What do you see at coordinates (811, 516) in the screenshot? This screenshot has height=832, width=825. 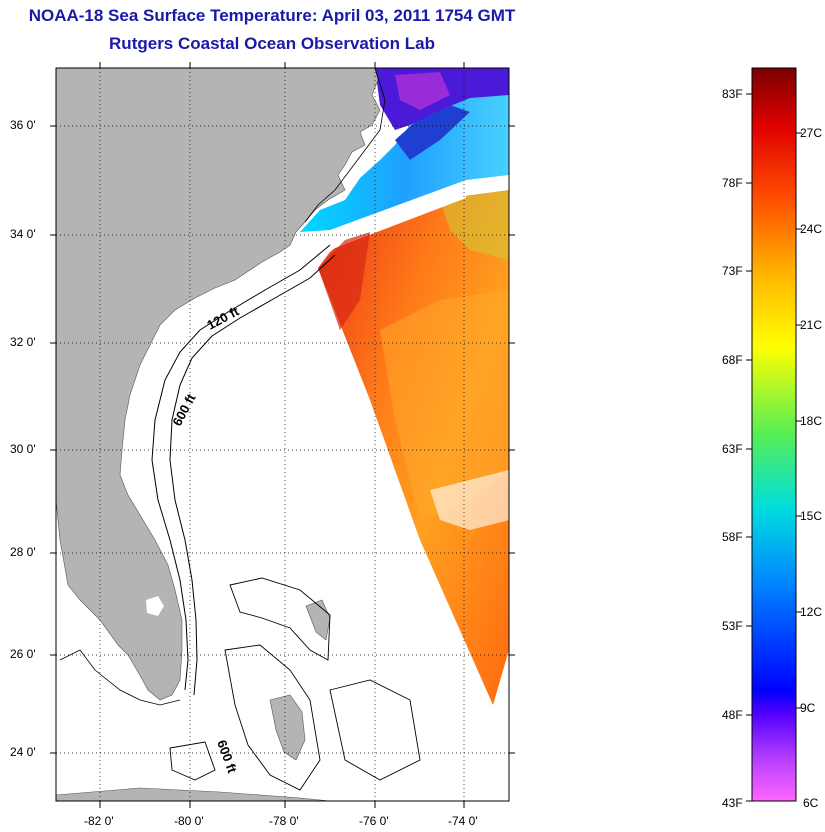 I see `colorbar-label-15c: 15C` at bounding box center [811, 516].